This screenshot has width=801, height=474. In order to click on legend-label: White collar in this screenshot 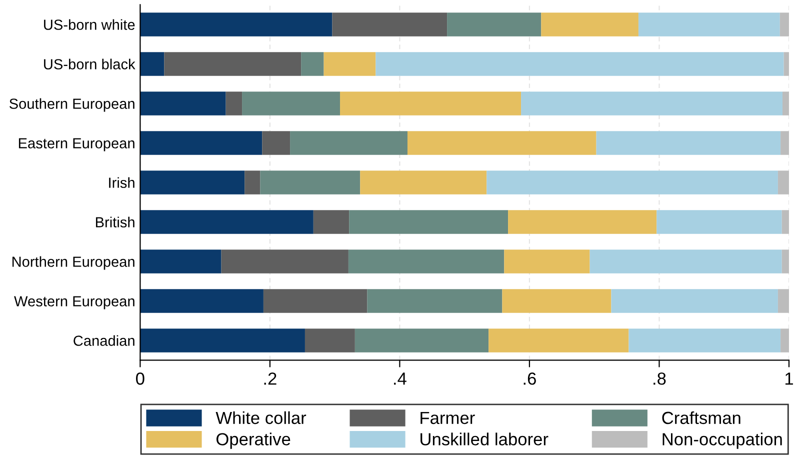, I will do `click(261, 417)`.